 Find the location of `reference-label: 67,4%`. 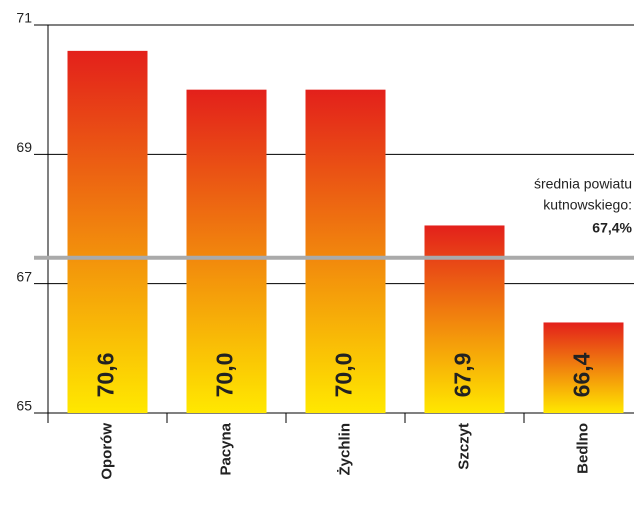

reference-label: 67,4% is located at coordinates (612, 228).